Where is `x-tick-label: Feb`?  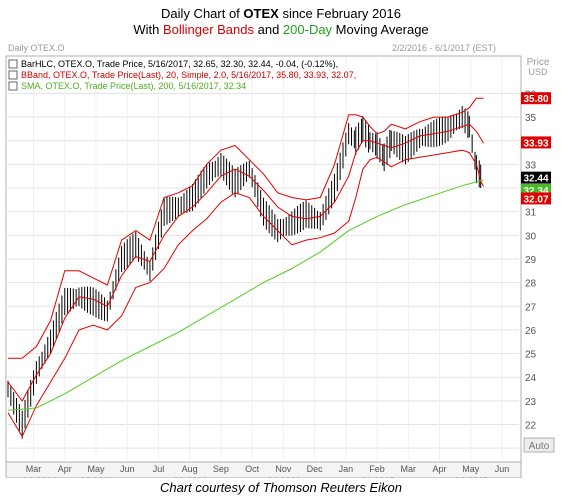 x-tick-label: Feb is located at coordinates (377, 469).